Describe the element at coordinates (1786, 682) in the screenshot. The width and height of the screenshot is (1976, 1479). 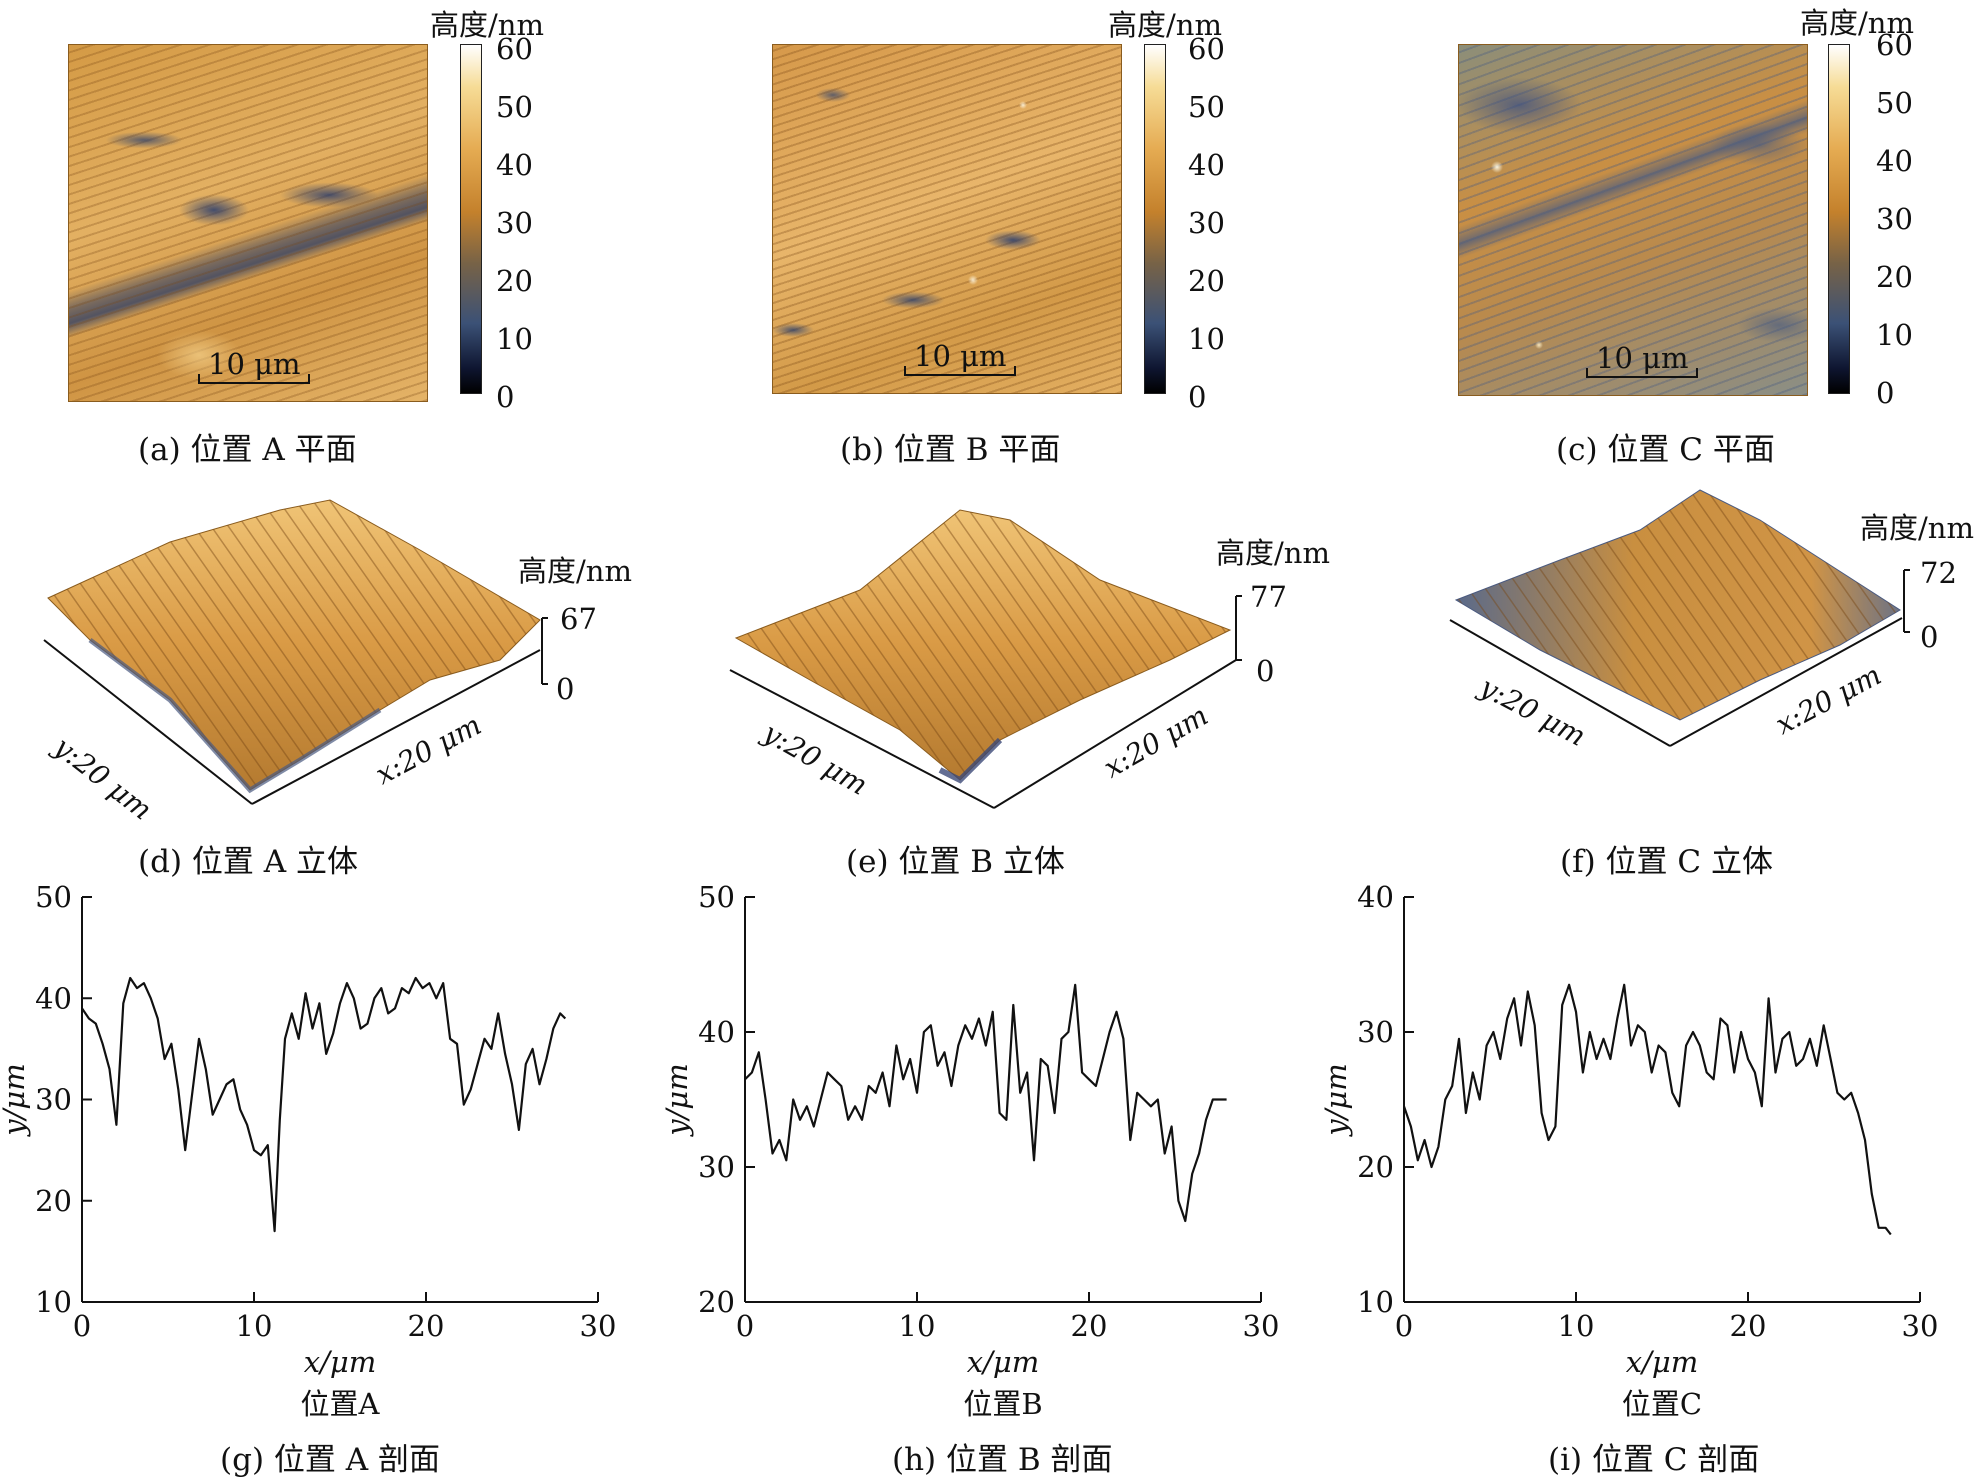
I see `axis-x-line-c` at that location.